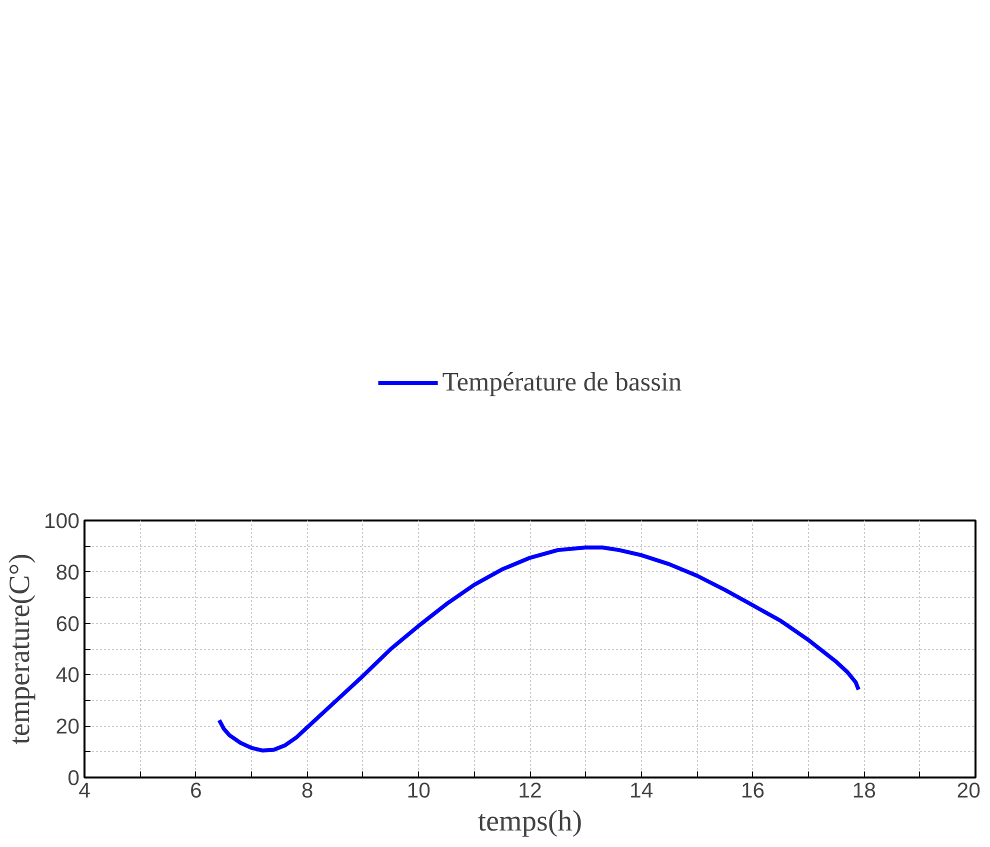  What do you see at coordinates (68, 726) in the screenshot?
I see `y-tick-label: 20` at bounding box center [68, 726].